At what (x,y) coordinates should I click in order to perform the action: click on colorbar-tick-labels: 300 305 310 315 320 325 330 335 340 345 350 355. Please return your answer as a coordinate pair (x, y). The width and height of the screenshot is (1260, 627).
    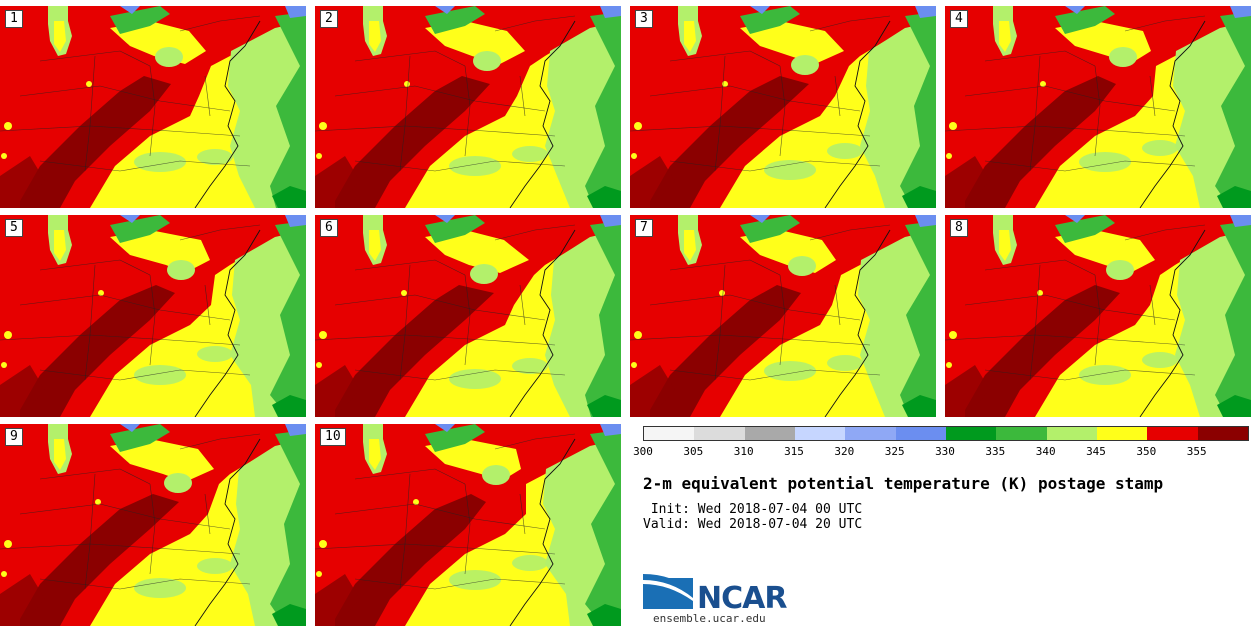
    Looking at the image, I should click on (940, 452).